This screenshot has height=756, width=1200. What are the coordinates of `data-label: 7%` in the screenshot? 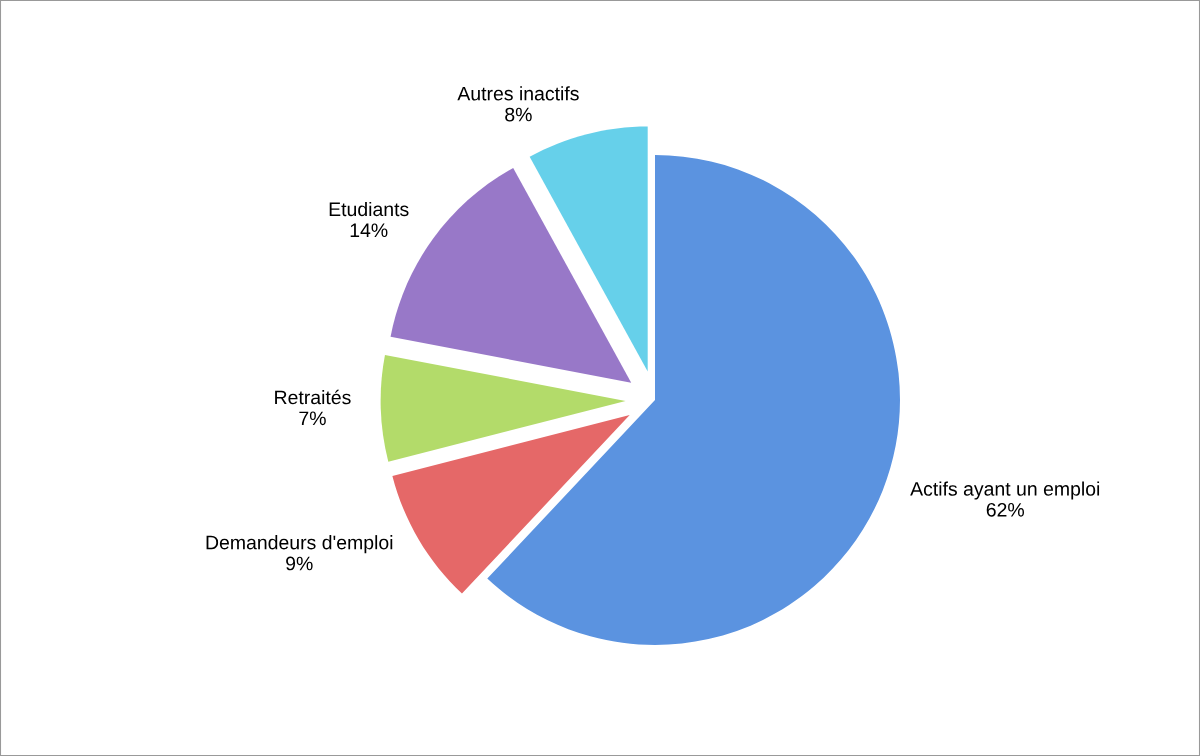 It's located at (312, 418).